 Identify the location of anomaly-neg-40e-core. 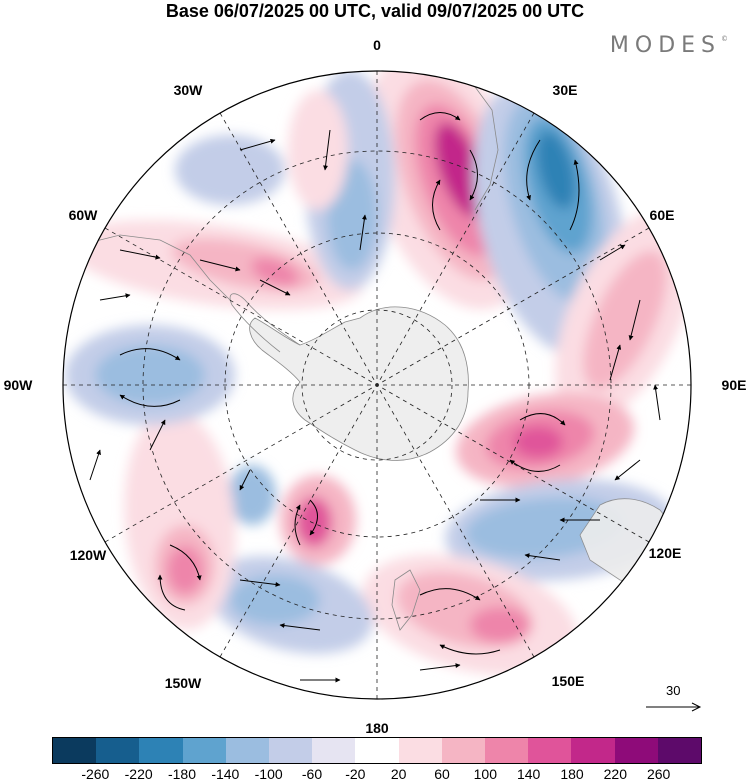
(556, 170).